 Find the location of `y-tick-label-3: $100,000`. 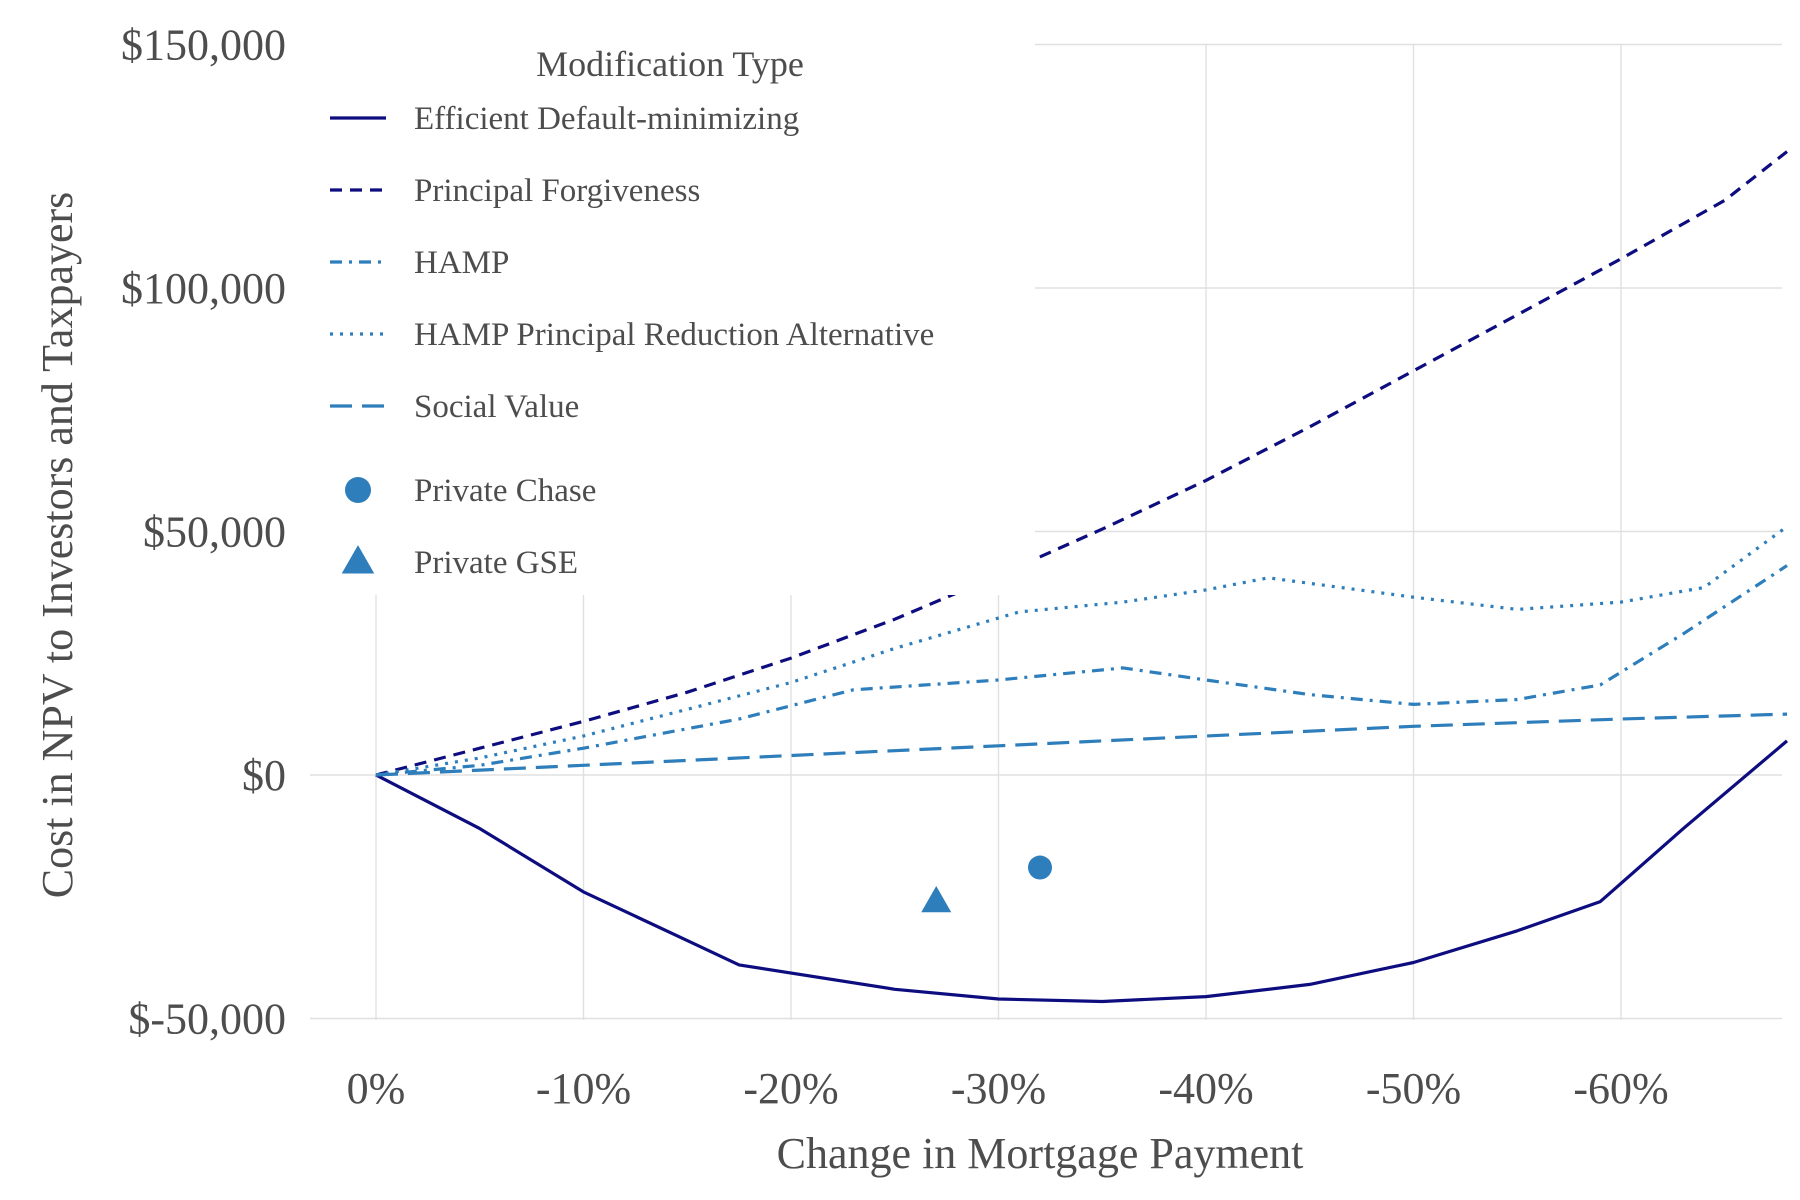

y-tick-label-3: $100,000 is located at coordinates (203, 288).